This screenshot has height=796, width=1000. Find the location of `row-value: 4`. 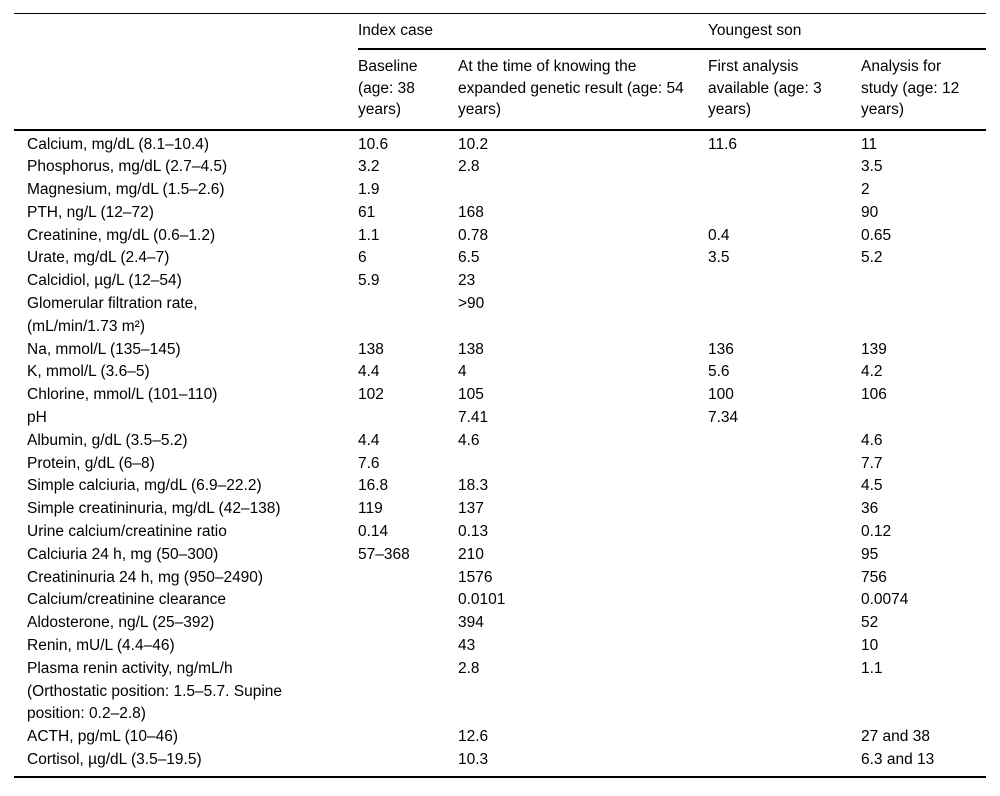

row-value: 4 is located at coordinates (462, 372).